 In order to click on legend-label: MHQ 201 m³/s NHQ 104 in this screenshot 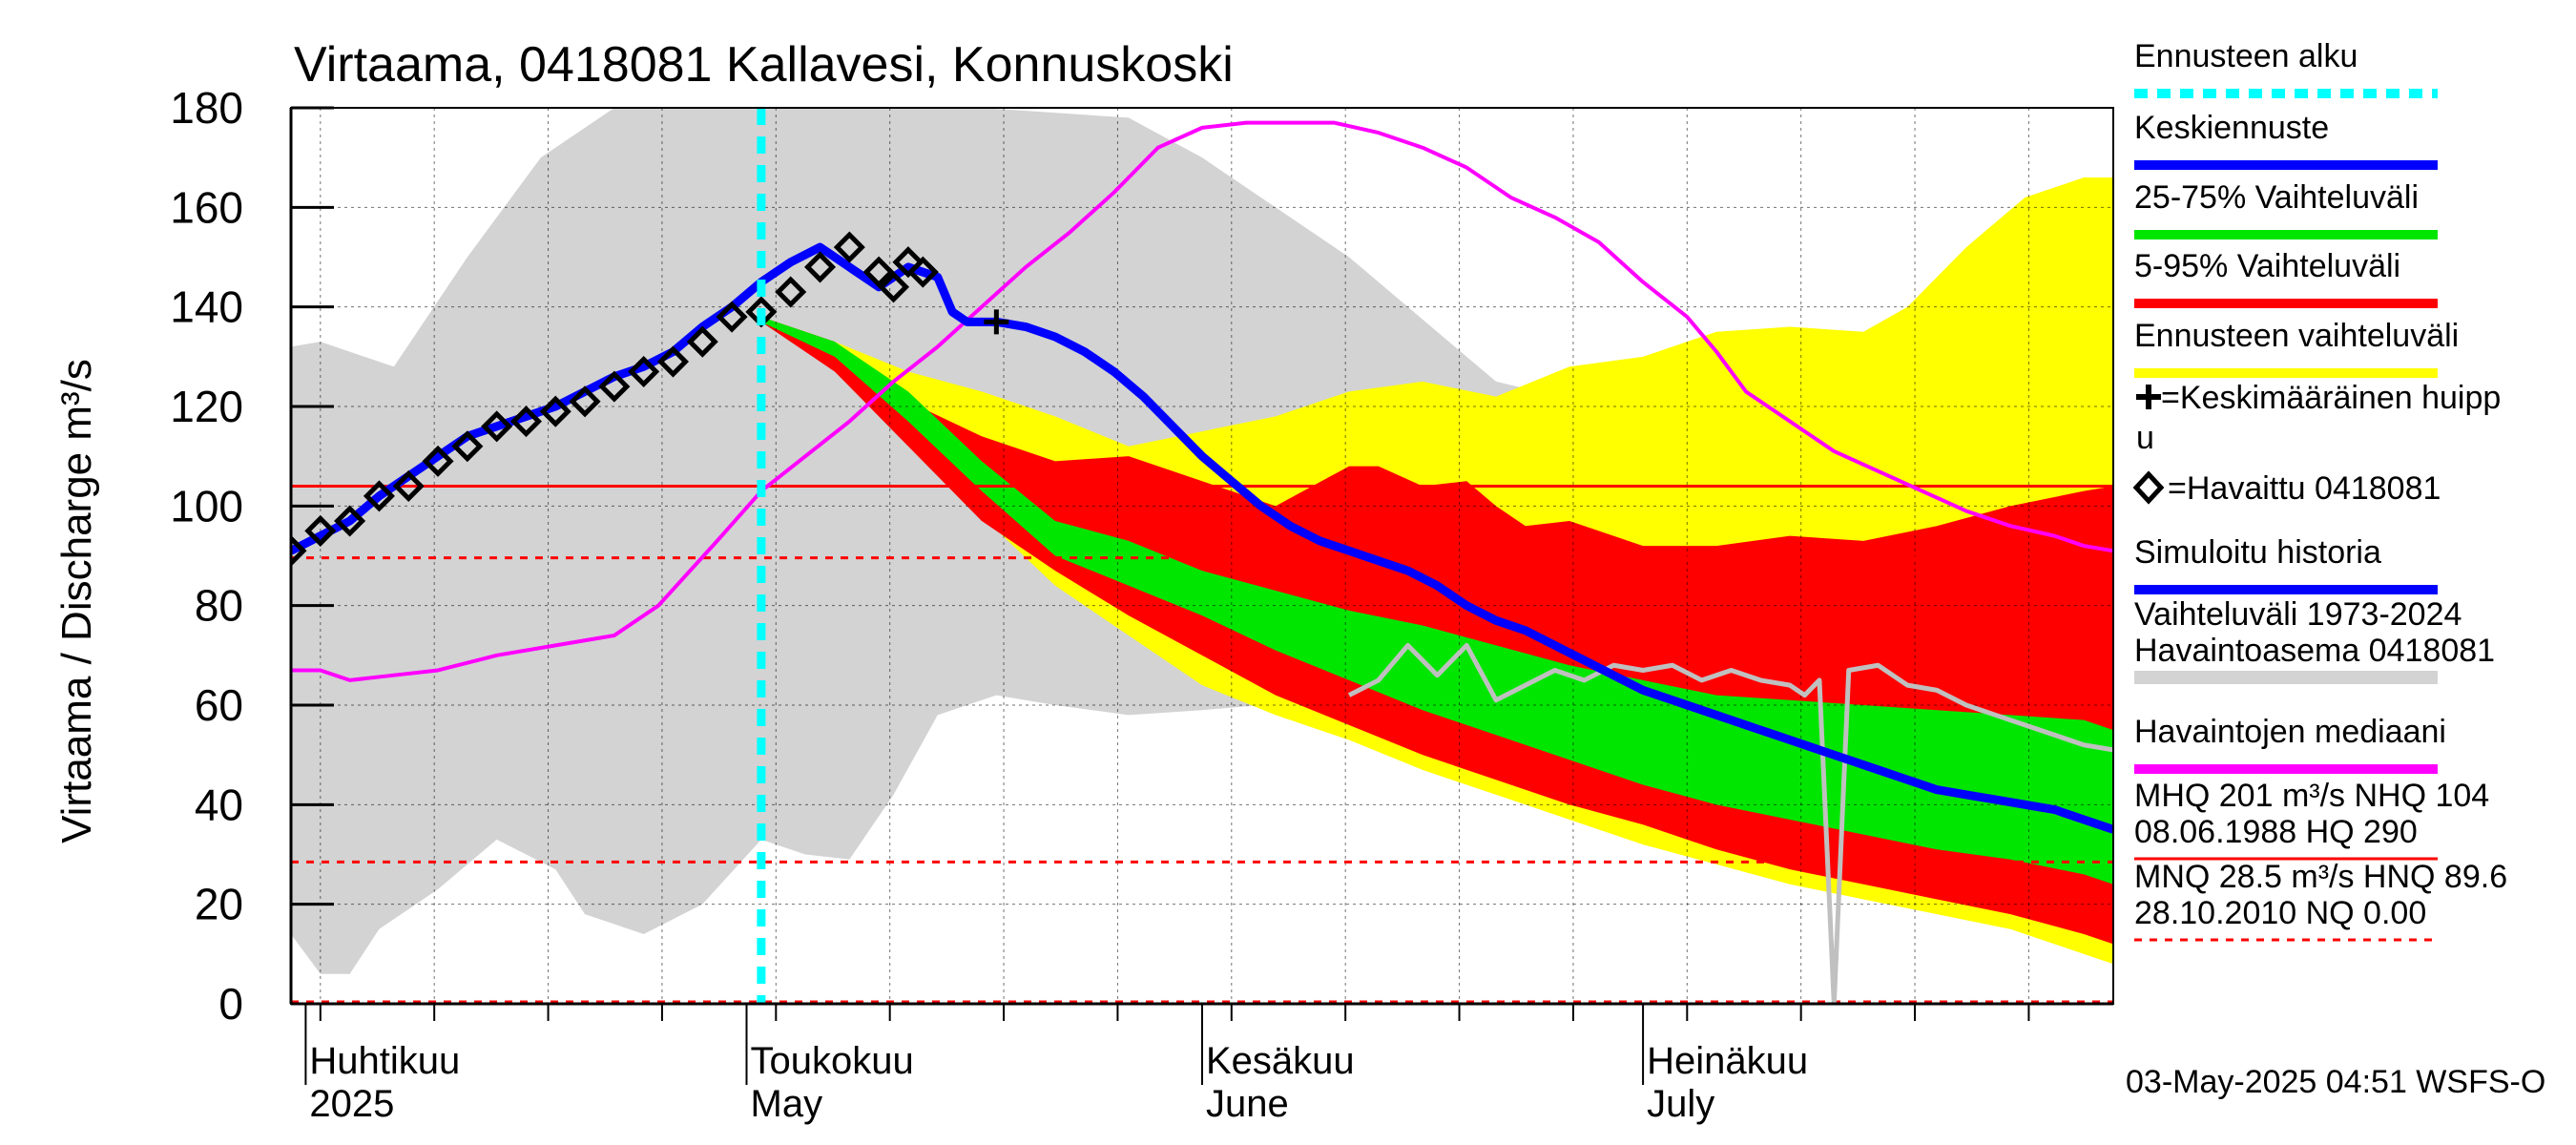, I will do `click(2311, 796)`.